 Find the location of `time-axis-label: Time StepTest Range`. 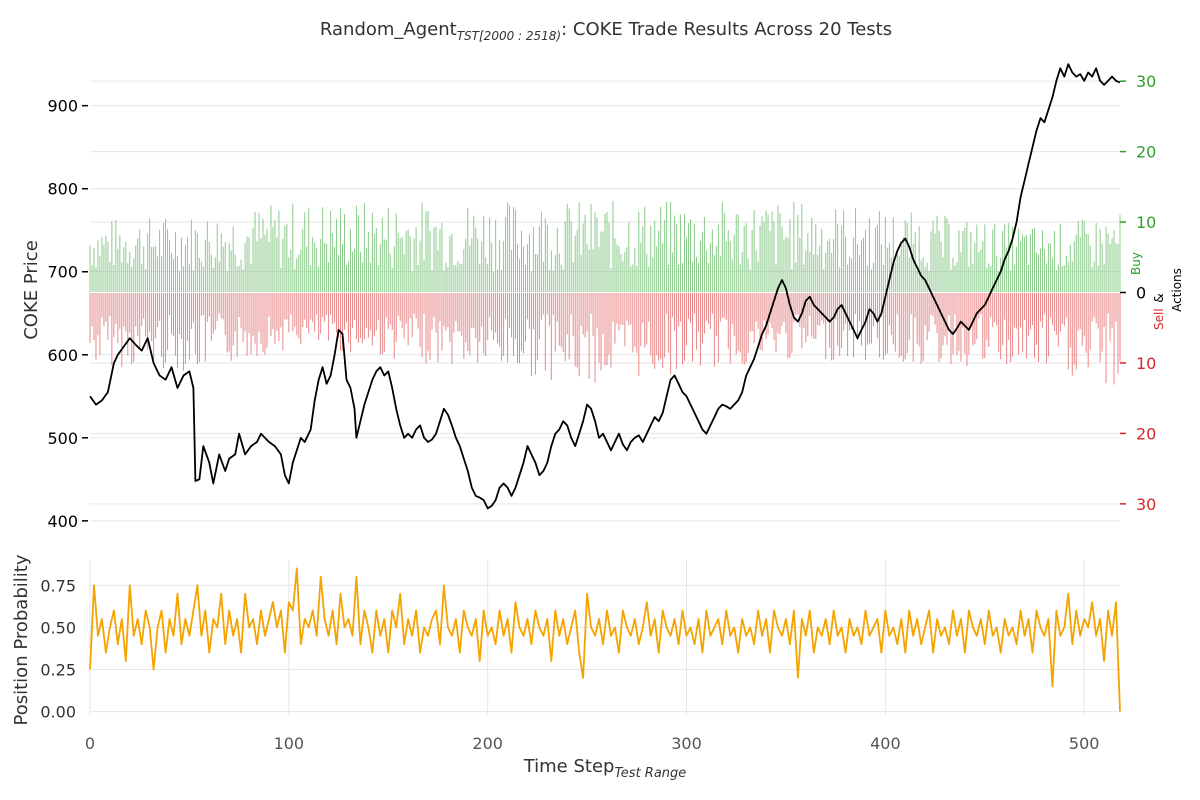

time-axis-label: Time StepTest Range is located at coordinates (605, 768).